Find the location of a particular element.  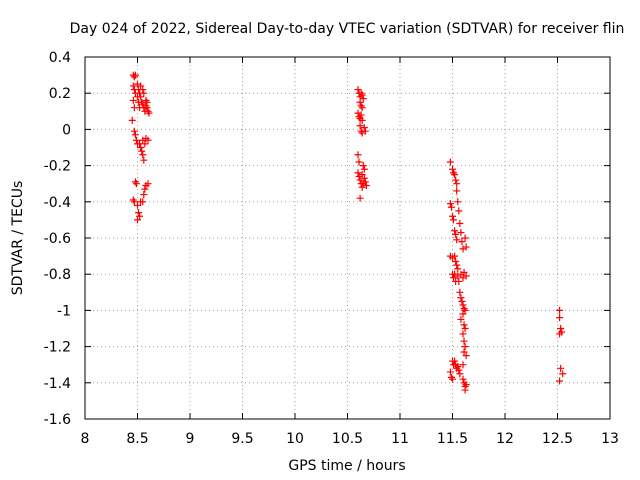

y-tick-label: -1.6 is located at coordinates (57, 420).